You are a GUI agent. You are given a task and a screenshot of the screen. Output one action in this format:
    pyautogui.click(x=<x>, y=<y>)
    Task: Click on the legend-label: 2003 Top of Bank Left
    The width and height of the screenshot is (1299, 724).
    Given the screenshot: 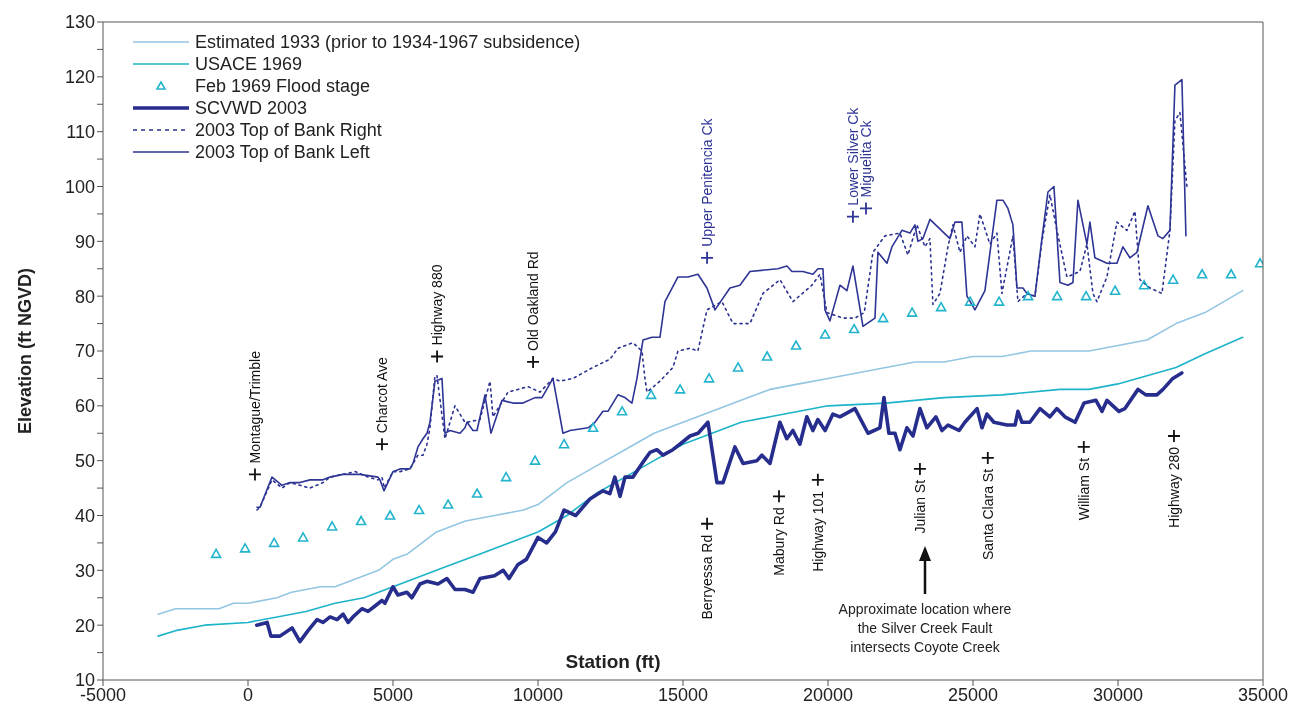 What is the action you would take?
    pyautogui.click(x=282, y=152)
    